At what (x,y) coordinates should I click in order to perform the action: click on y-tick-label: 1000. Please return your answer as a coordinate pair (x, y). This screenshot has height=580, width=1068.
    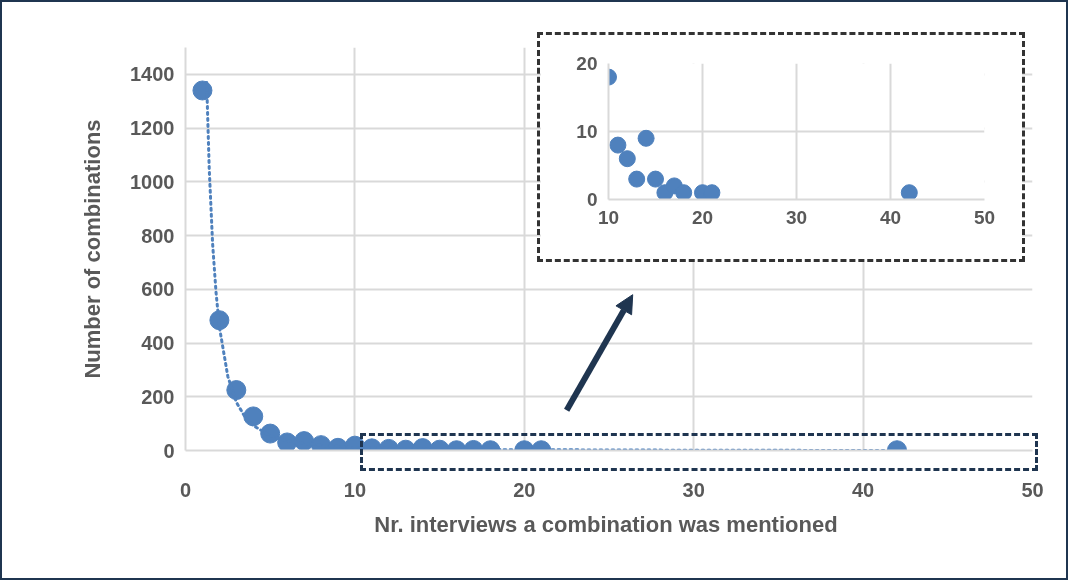
    Looking at the image, I should click on (152, 181).